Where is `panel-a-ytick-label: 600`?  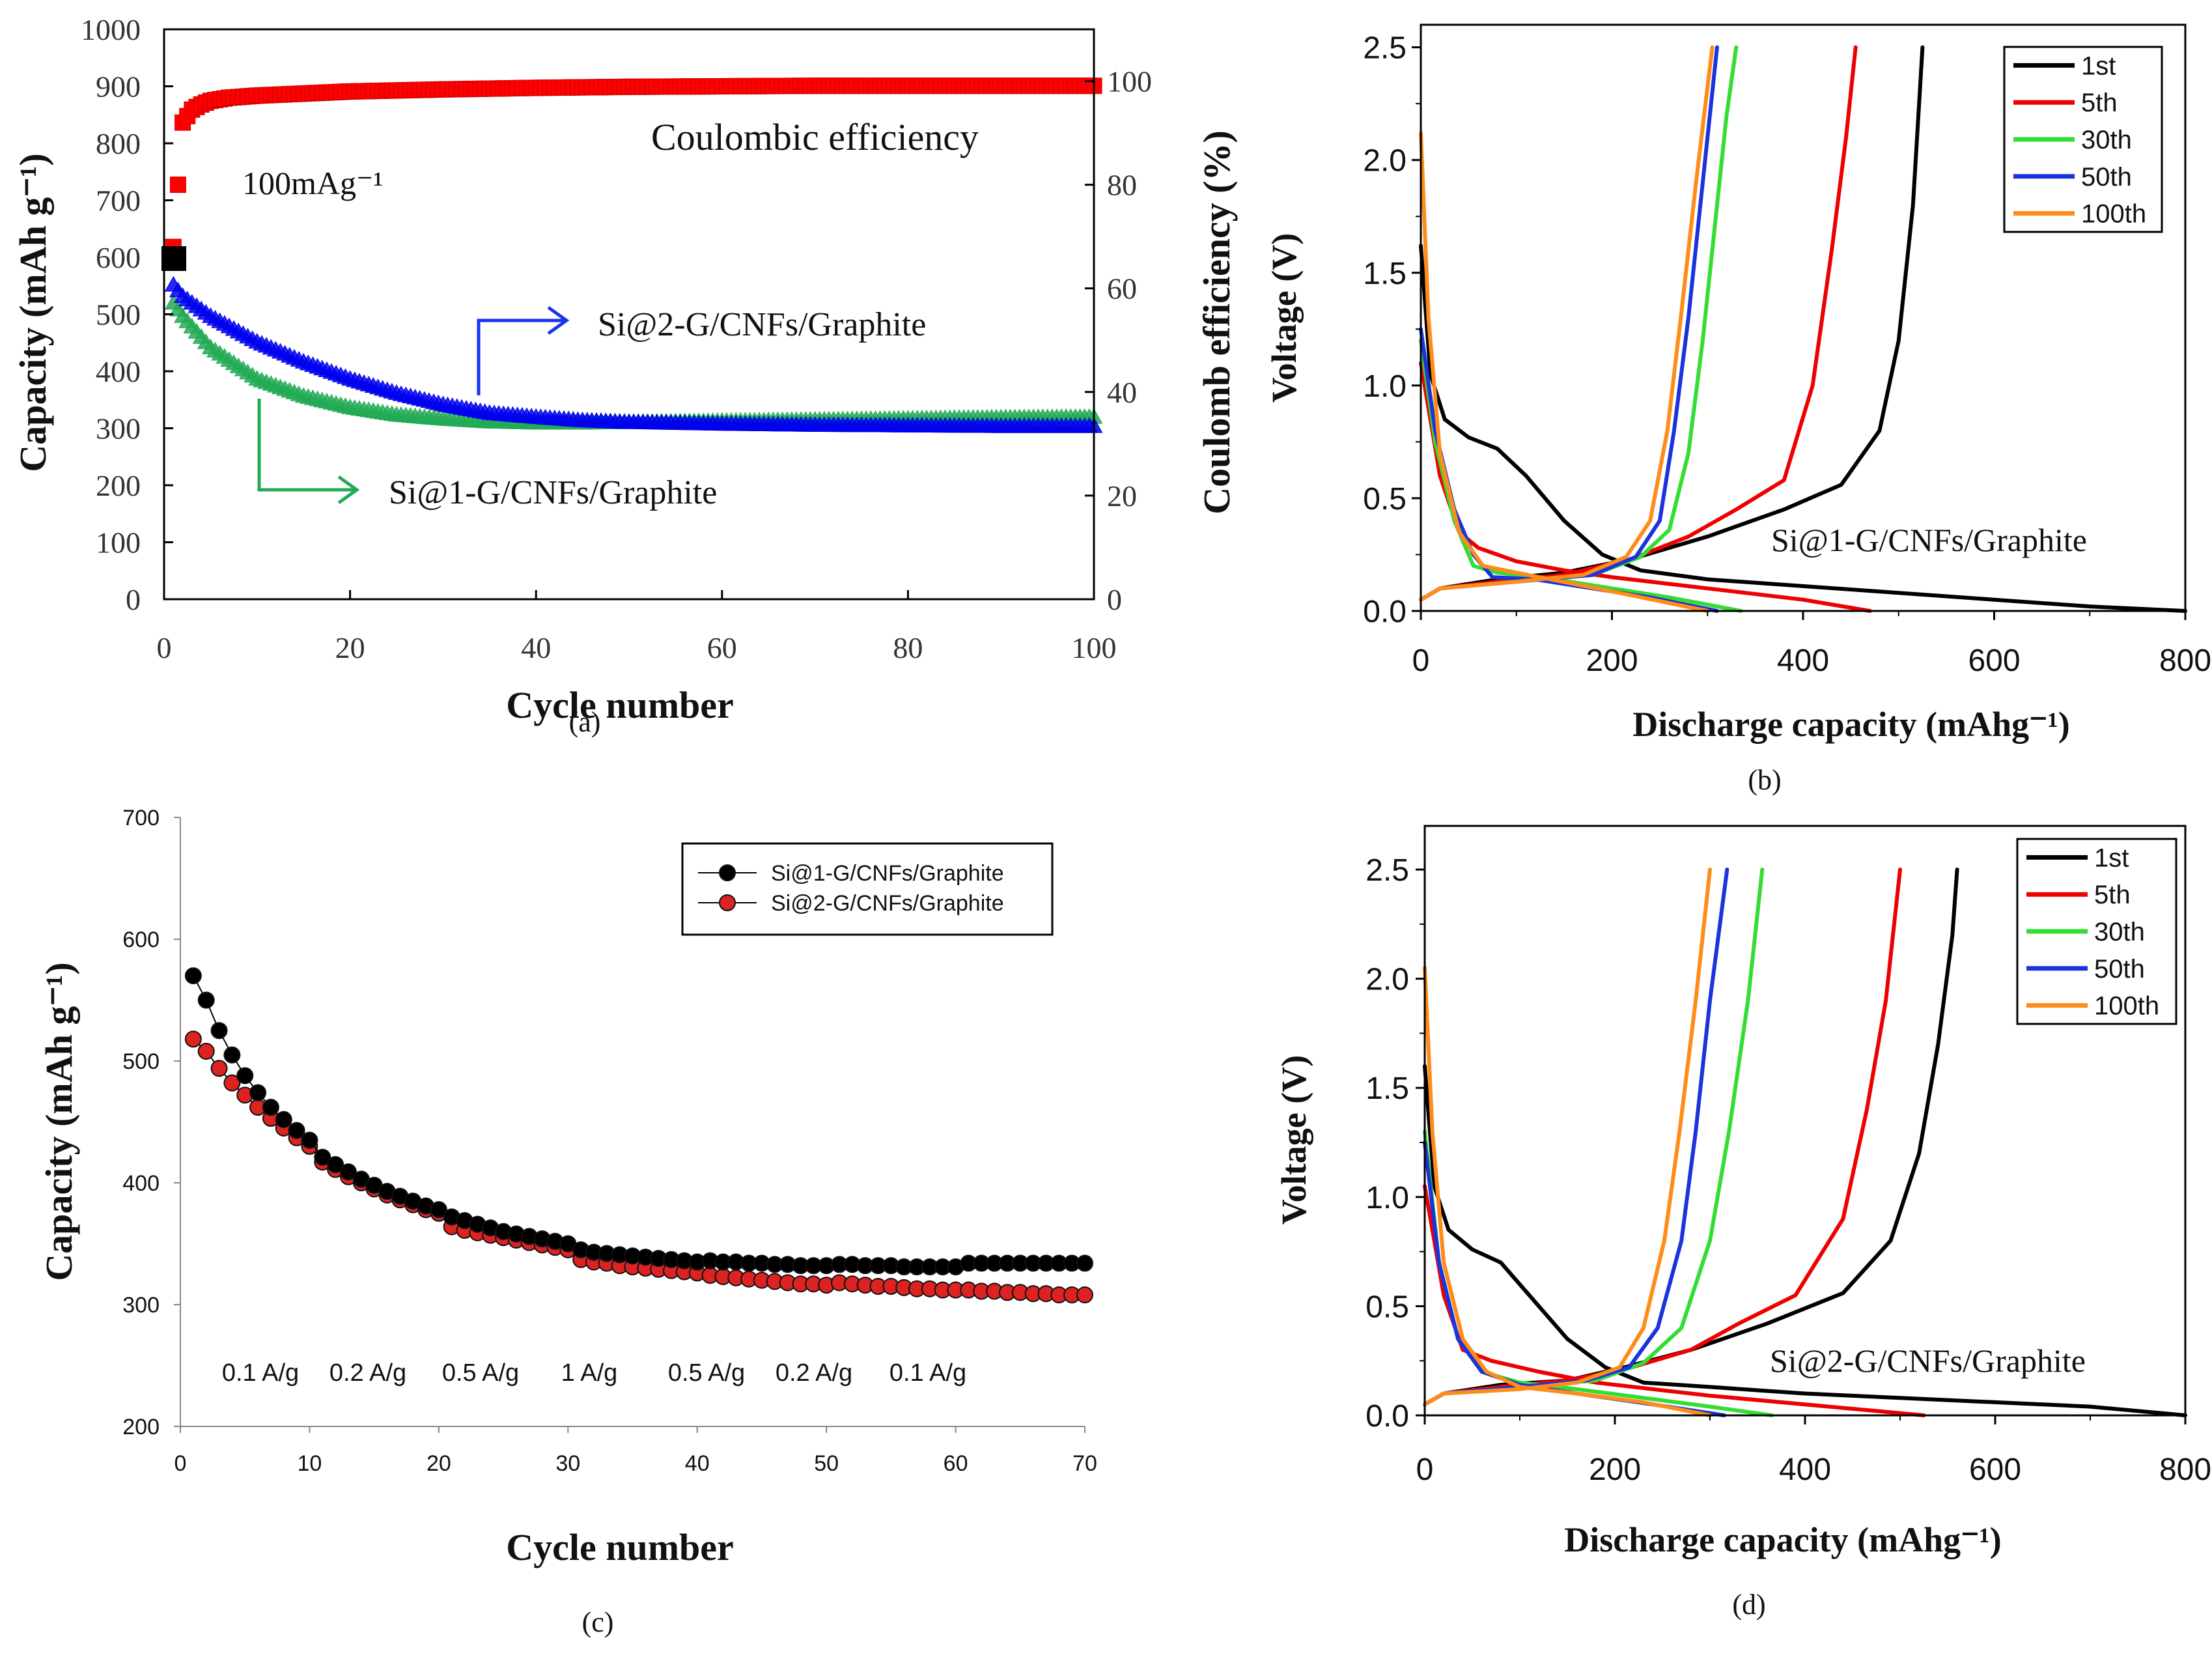 panel-a-ytick-label: 600 is located at coordinates (119, 257).